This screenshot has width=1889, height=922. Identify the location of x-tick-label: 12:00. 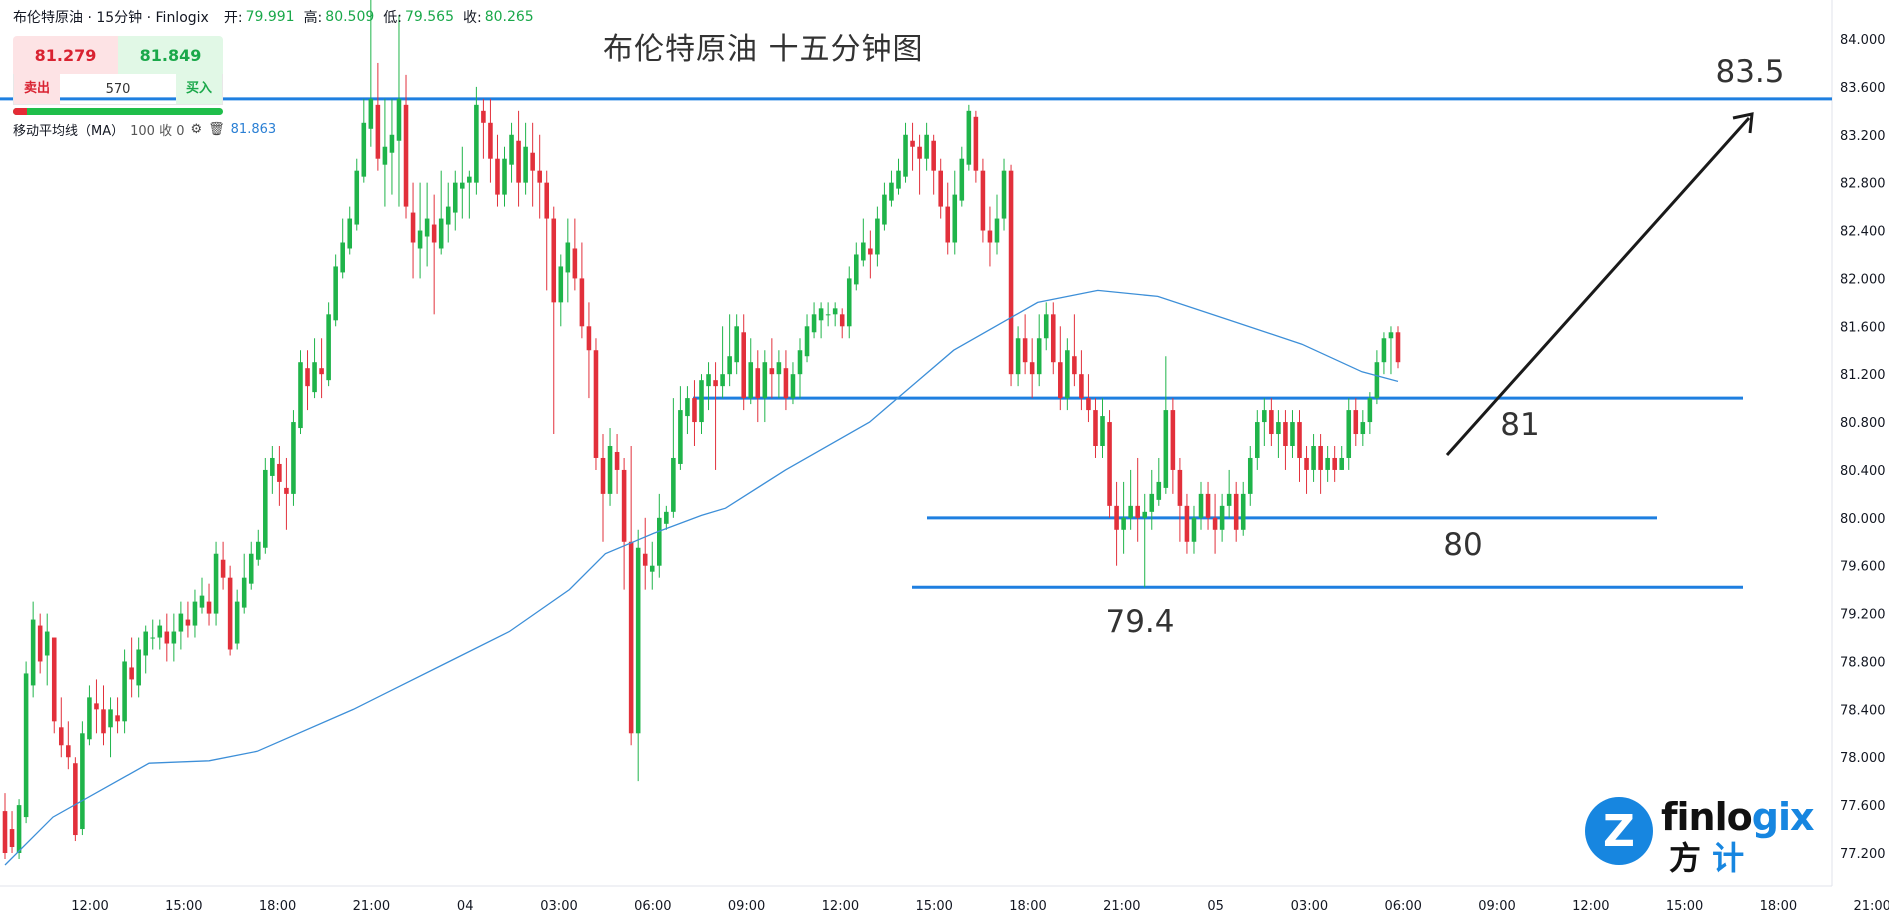
(1590, 906).